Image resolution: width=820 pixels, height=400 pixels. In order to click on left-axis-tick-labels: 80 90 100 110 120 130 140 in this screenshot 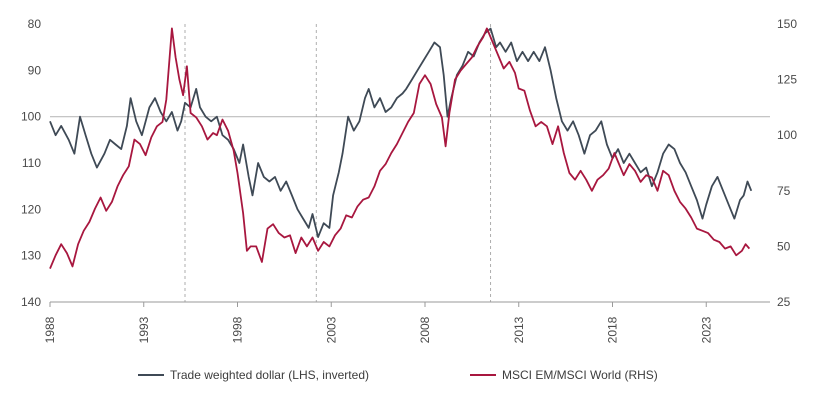, I will do `click(31, 163)`.